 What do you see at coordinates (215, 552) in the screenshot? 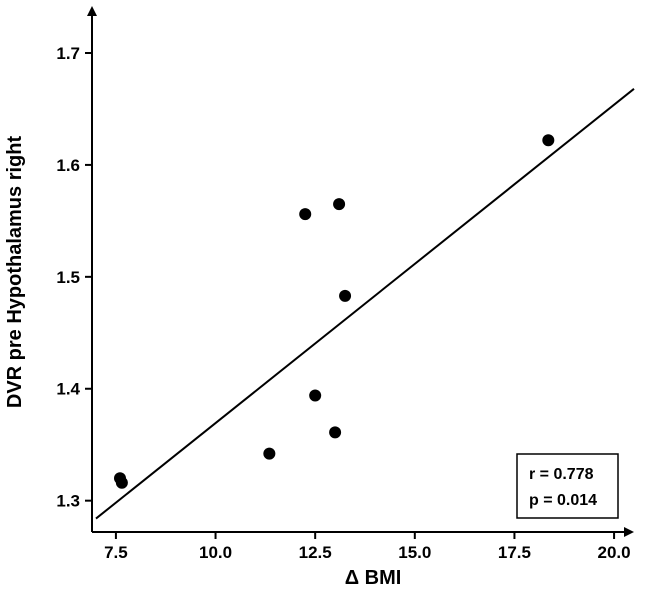
I see `x-tick-label: 10.0` at bounding box center [215, 552].